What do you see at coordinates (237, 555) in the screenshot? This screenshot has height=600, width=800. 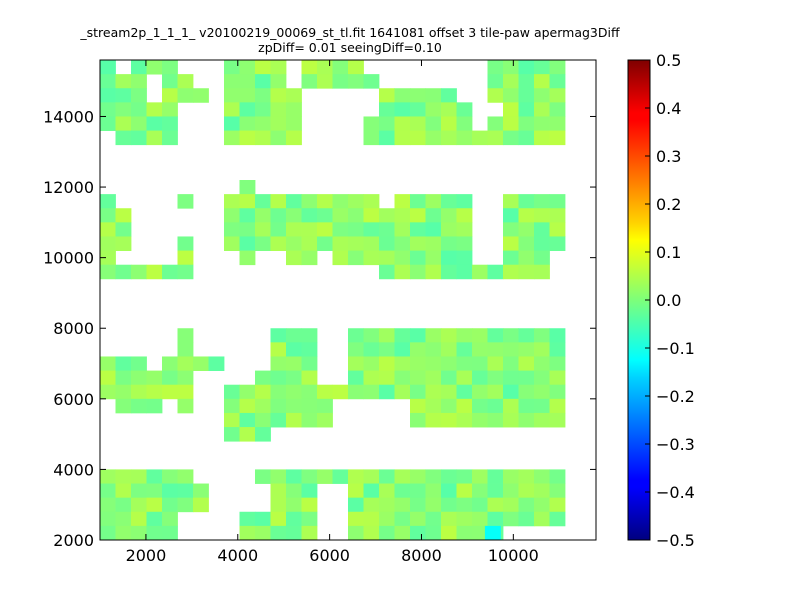 I see `x-tick-label: 4000` at bounding box center [237, 555].